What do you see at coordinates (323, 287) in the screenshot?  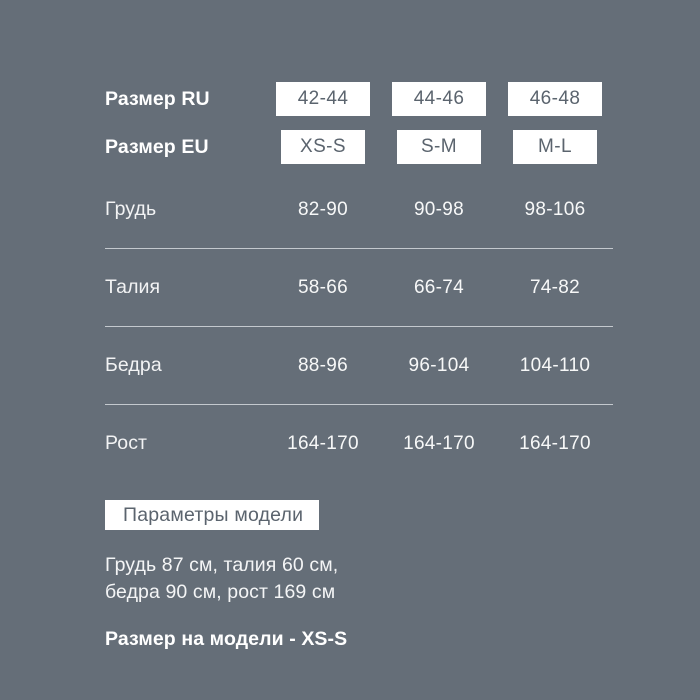 I see `table-cell-waist-1: 58-66` at bounding box center [323, 287].